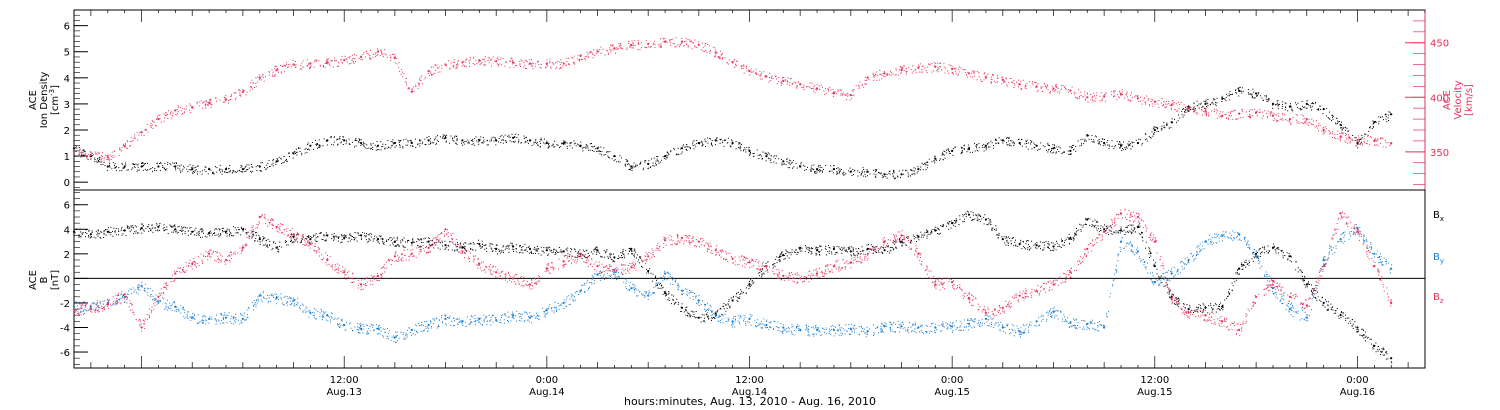 This screenshot has height=410, width=1500. I want to click on ion-density-point, so click(1273, 103).